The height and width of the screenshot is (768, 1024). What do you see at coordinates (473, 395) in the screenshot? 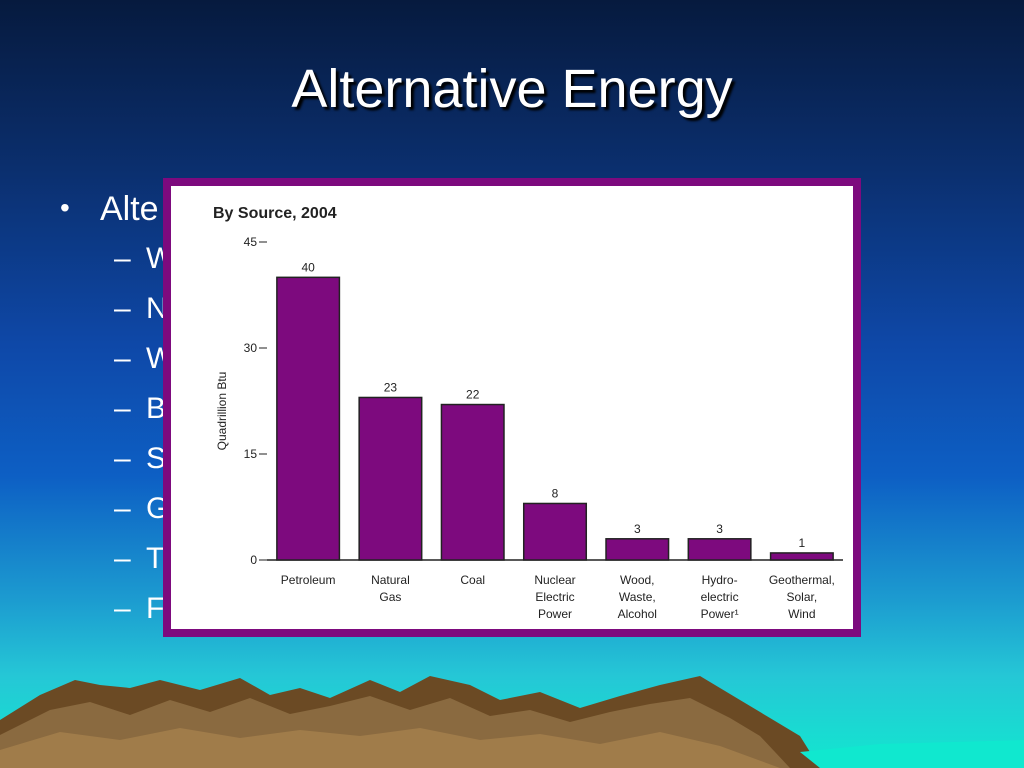
I see `data-label: 22` at bounding box center [473, 395].